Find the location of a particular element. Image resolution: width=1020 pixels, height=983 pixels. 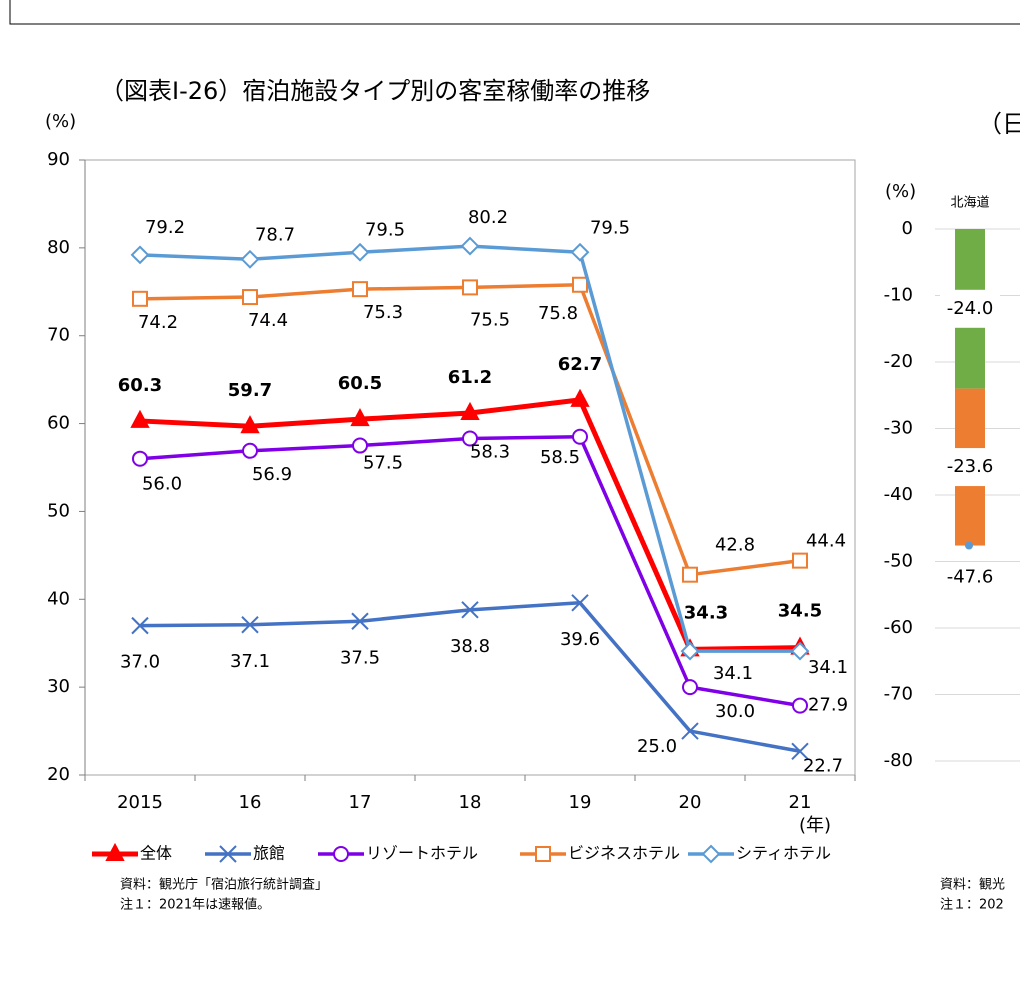

y-tick-label: -40 is located at coordinates (898, 494).